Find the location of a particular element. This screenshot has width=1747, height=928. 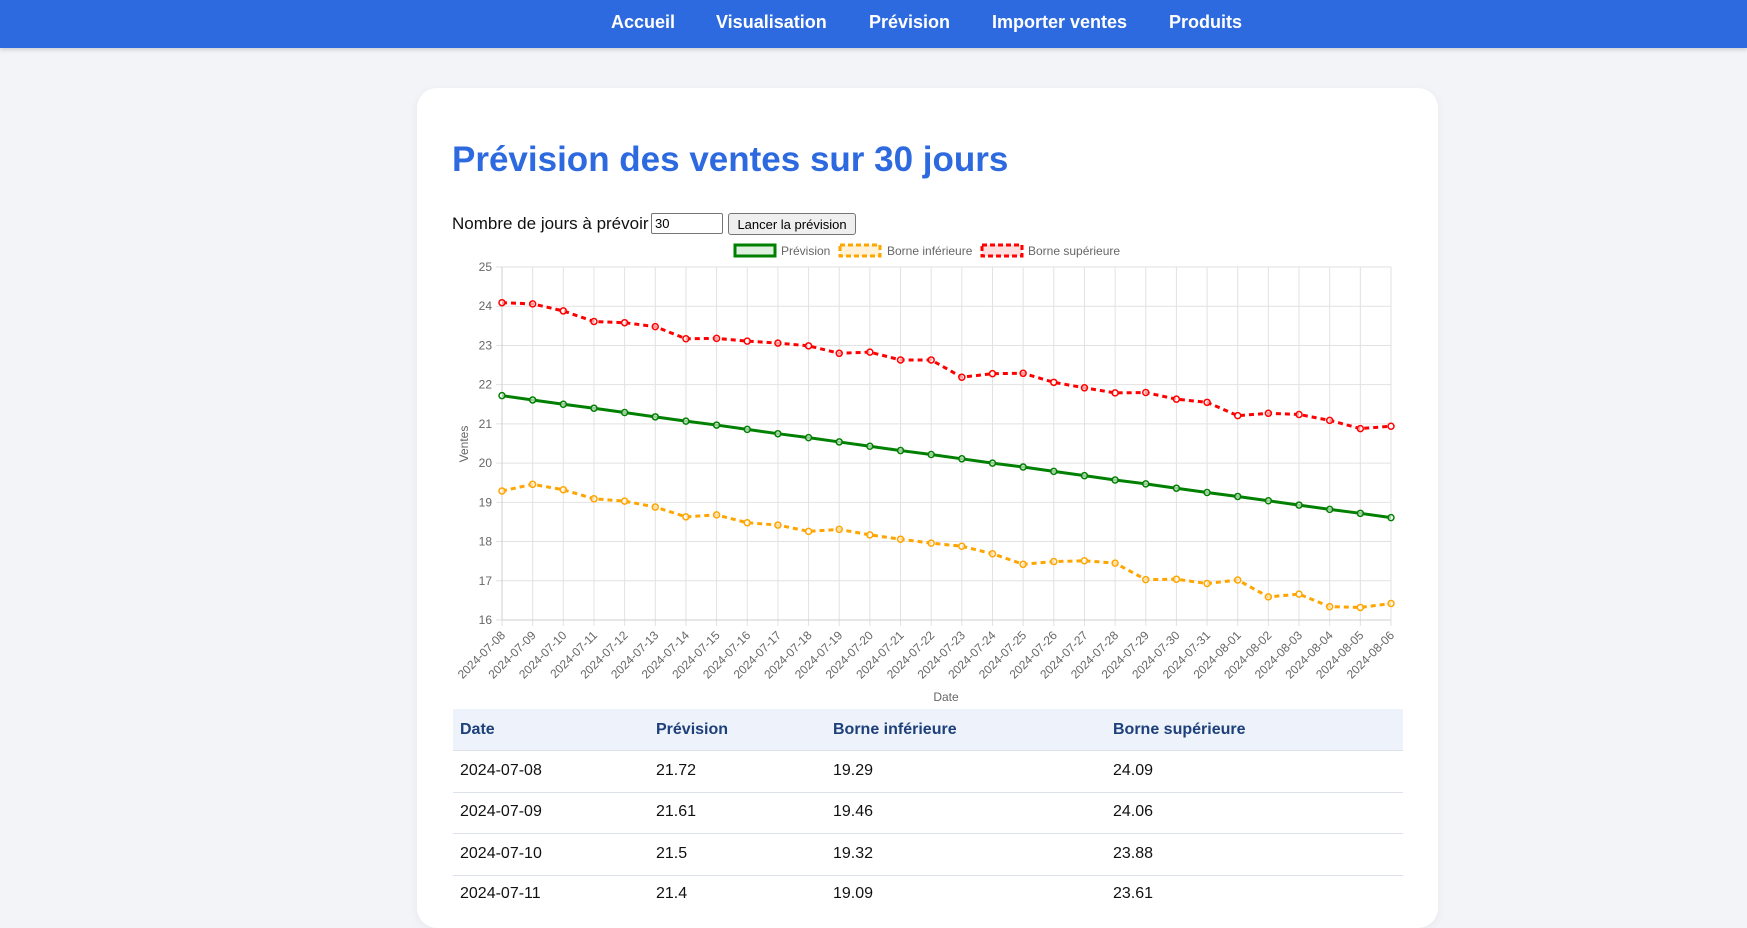

days-label: Nombre de jours à prévoir : is located at coordinates (555, 223).